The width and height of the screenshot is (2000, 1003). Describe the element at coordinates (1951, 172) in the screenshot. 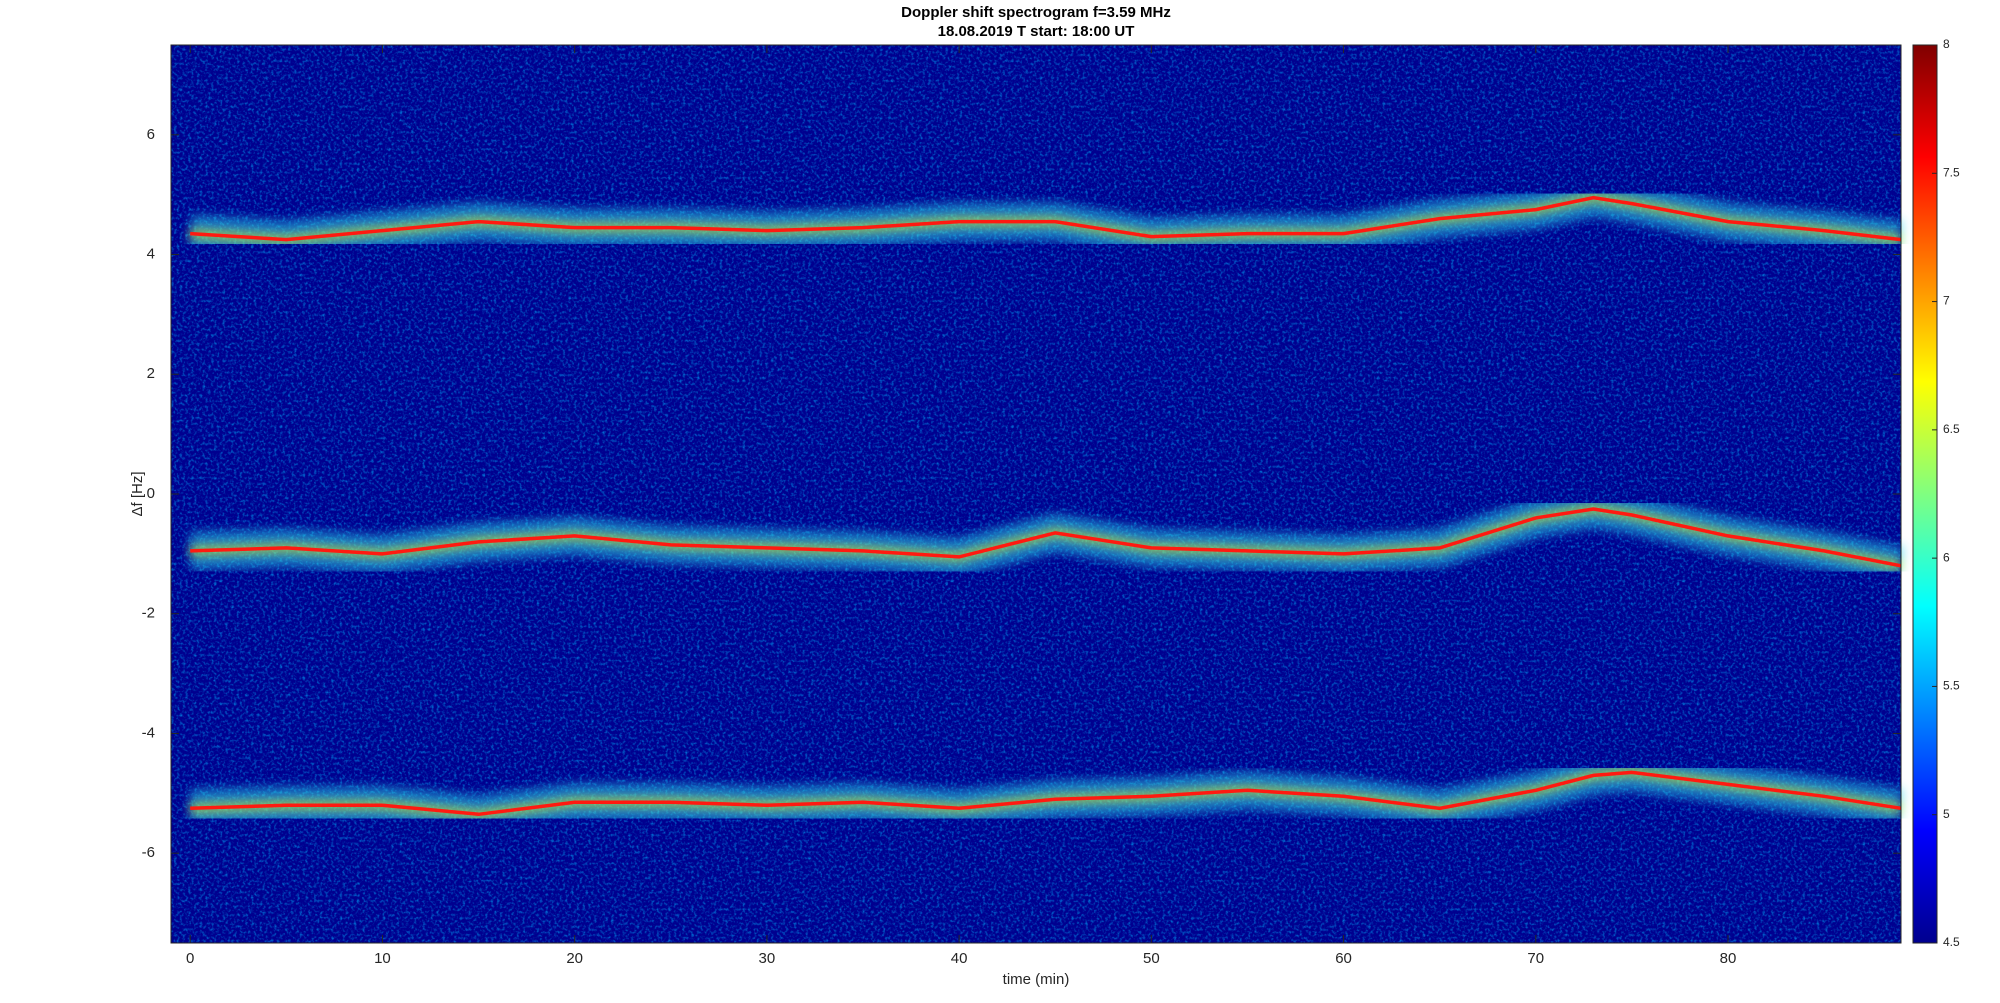

I see `colorbar-tick-label: 7.5` at that location.